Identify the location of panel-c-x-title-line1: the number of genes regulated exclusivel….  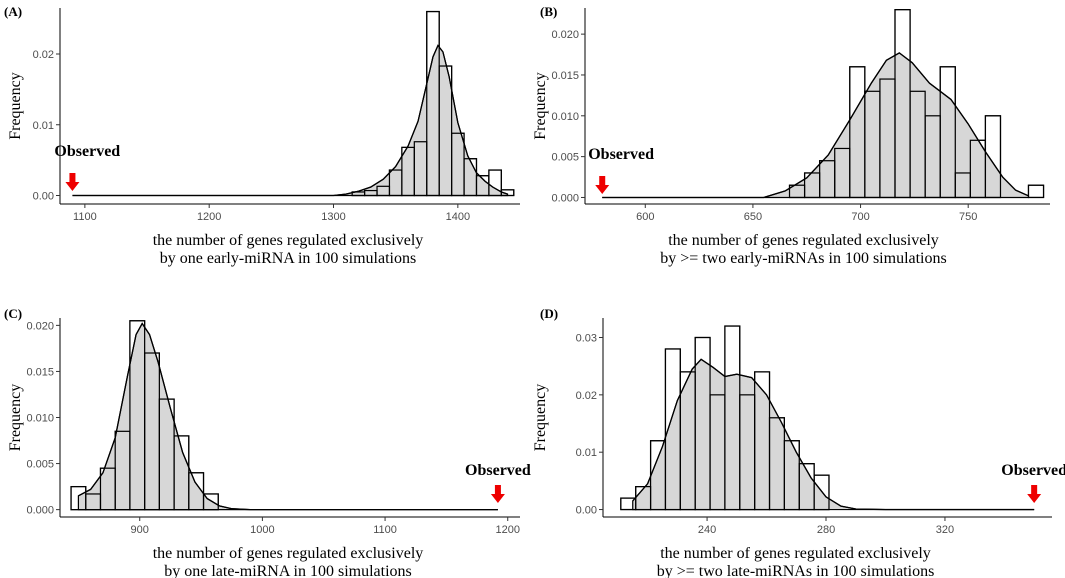
(288, 553).